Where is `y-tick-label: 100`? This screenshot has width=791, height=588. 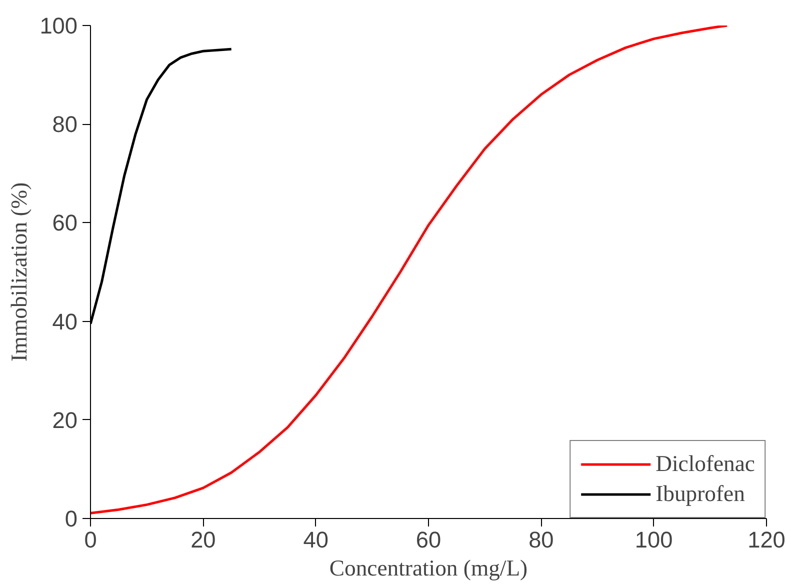 y-tick-label: 100 is located at coordinates (59, 25).